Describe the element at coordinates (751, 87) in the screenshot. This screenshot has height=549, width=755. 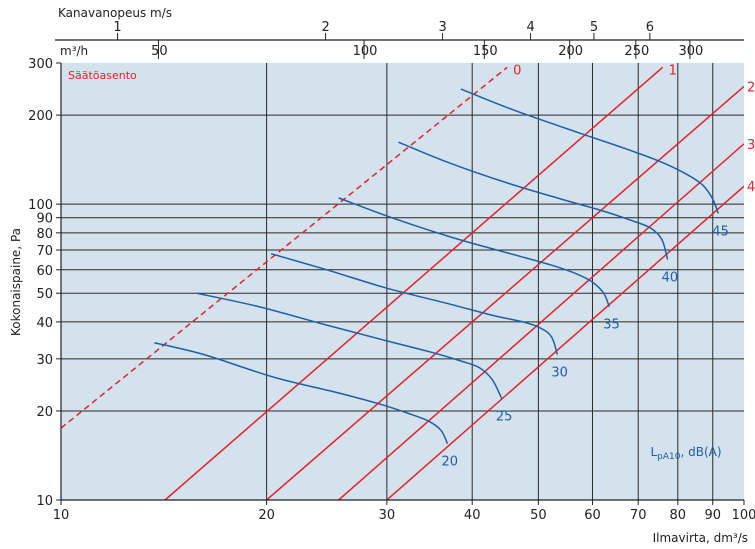
I see `damper-setting-label-2: 2` at that location.